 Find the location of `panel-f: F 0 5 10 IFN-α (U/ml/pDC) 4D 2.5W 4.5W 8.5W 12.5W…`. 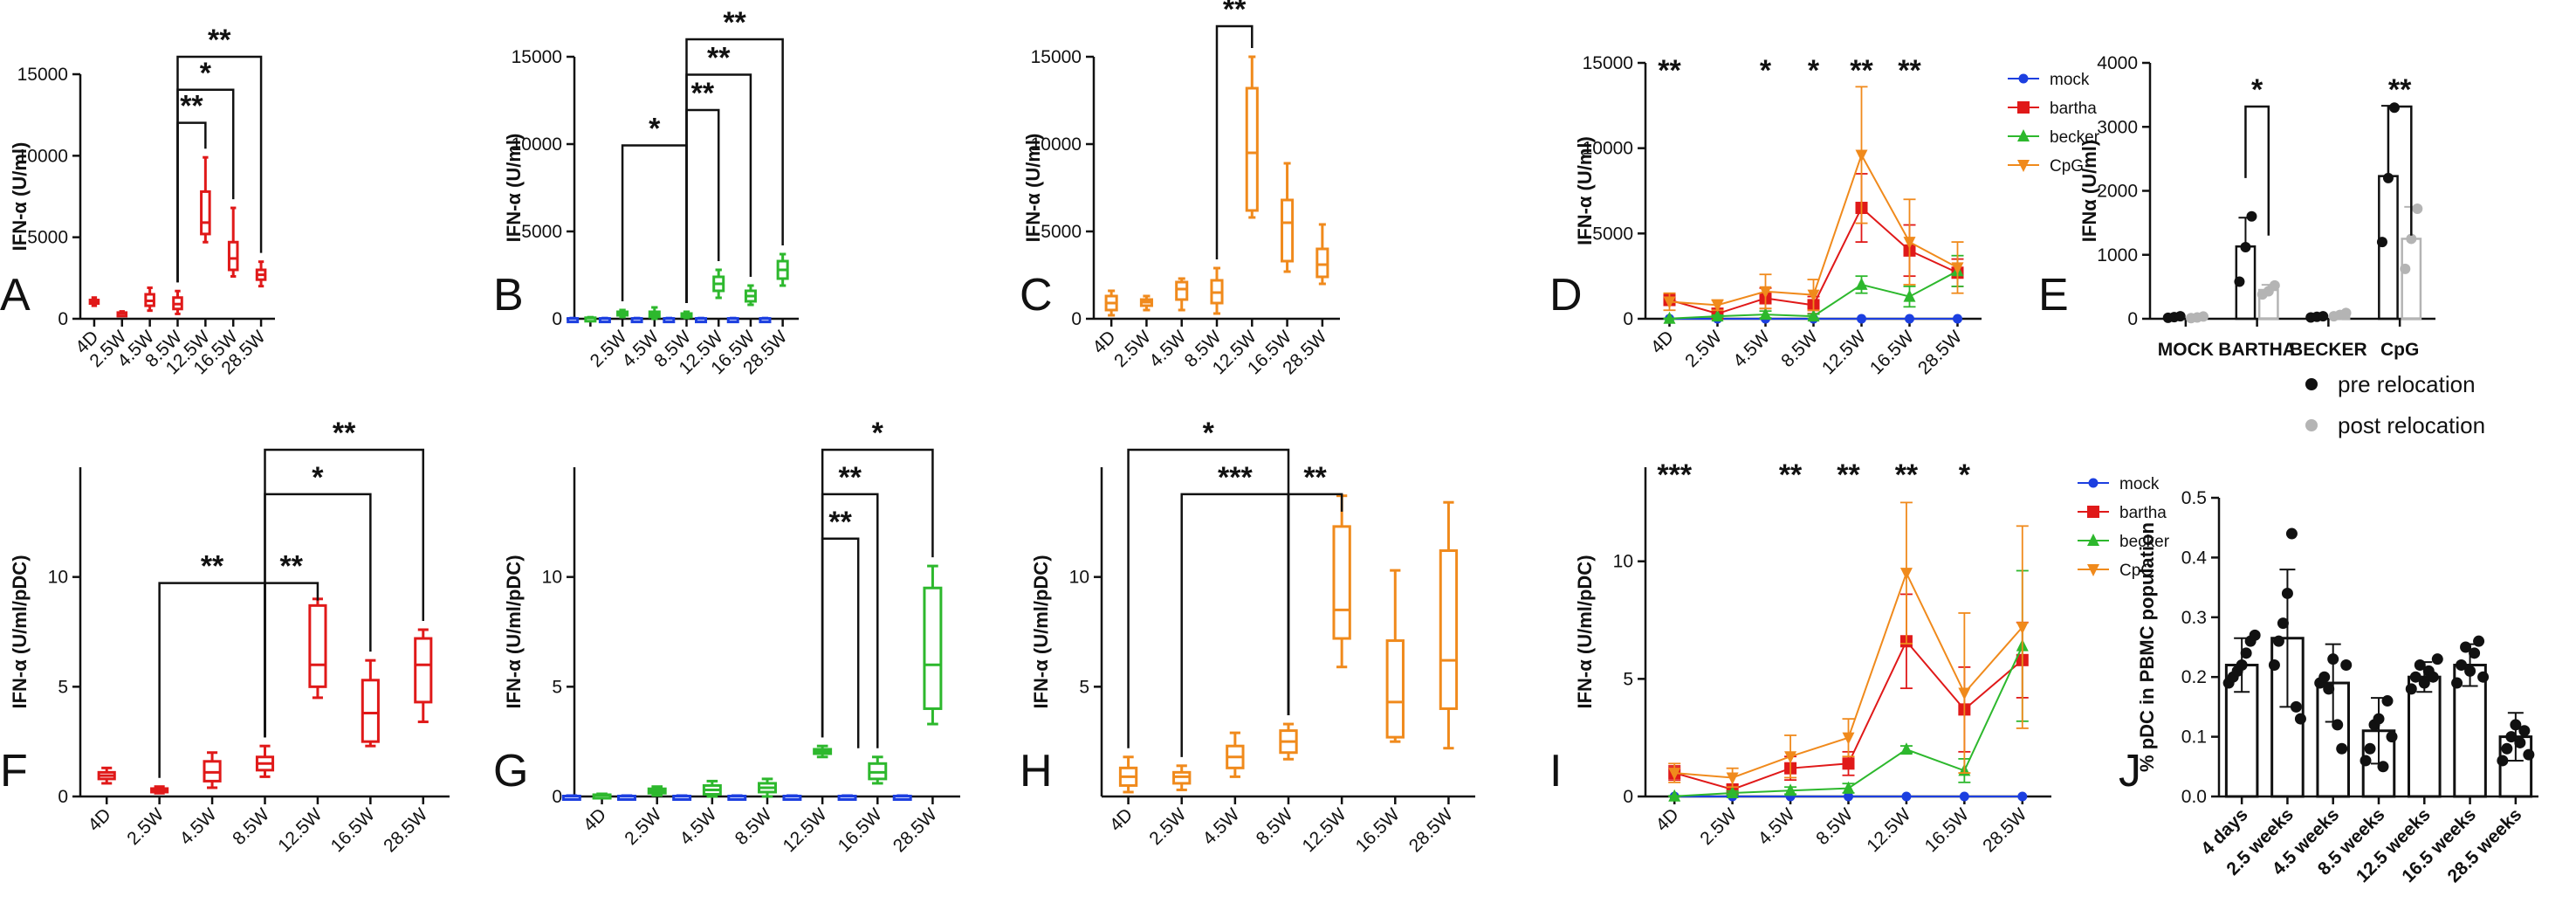

panel-f: F 0 5 10 IFN-α (U/ml/pDC) 4D 2.5W 4.5W 8.5W 12.5W… is located at coordinates (225, 636).